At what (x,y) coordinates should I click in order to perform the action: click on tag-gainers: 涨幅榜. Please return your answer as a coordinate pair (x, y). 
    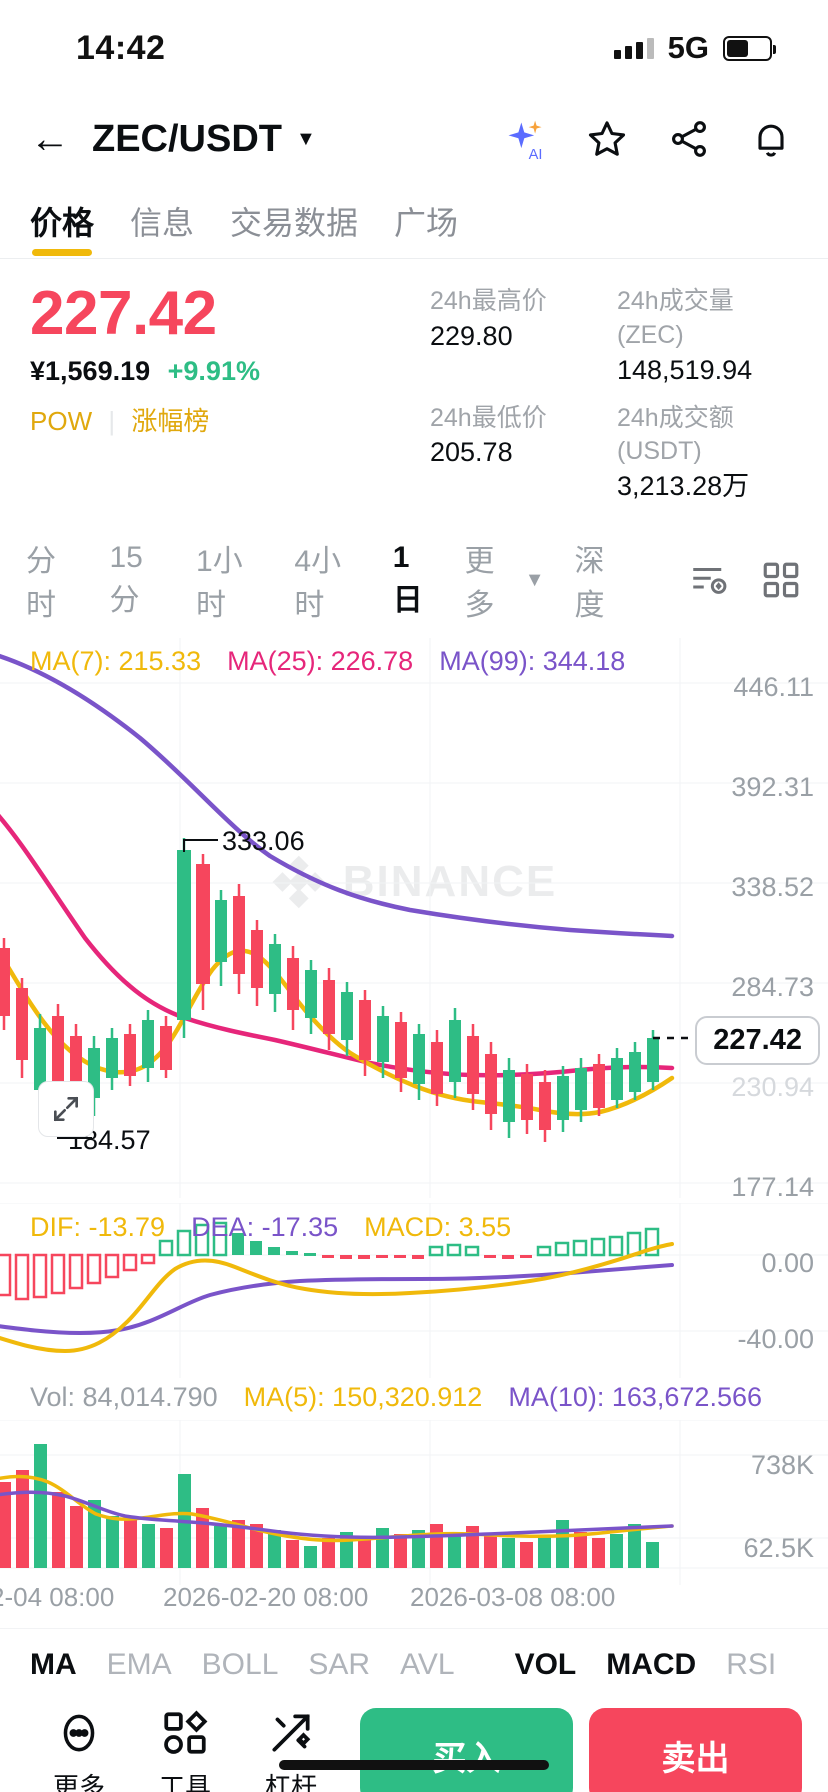
    Looking at the image, I should click on (170, 421).